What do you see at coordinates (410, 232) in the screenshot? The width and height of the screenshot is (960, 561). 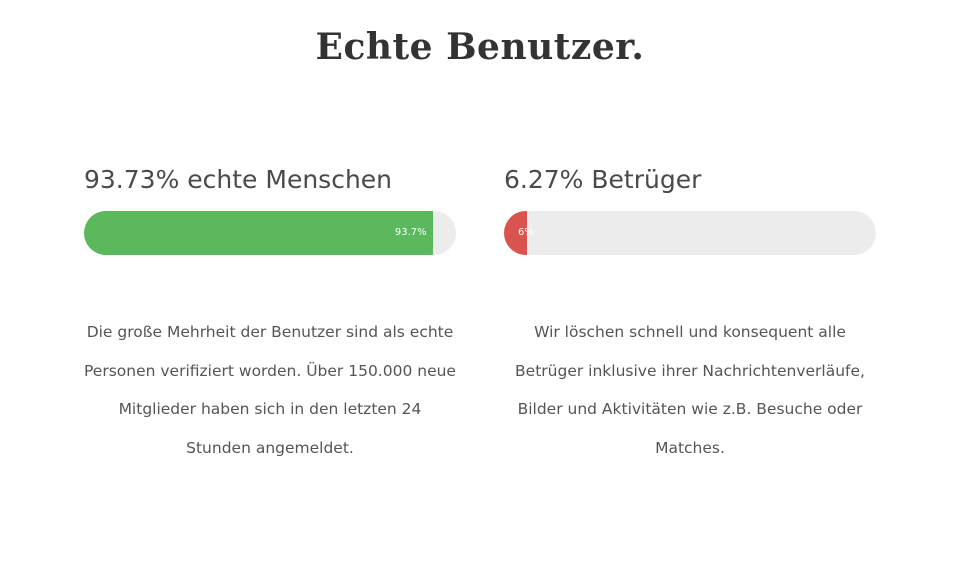 I see `real-users-progress-label: 93.7%` at bounding box center [410, 232].